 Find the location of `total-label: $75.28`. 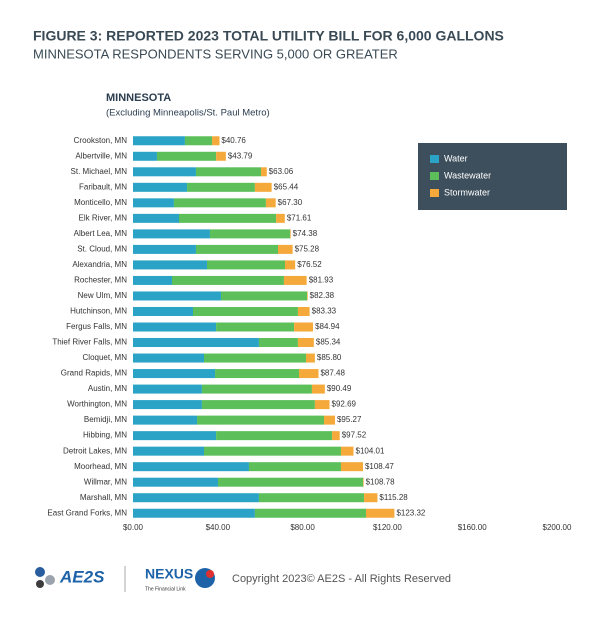

total-label: $75.28 is located at coordinates (307, 249).